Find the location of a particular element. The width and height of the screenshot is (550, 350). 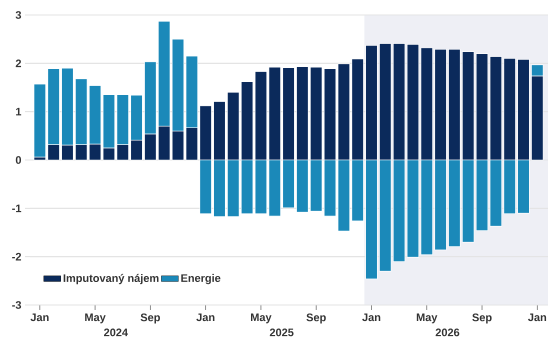

text: 2026 is located at coordinates (448, 332).